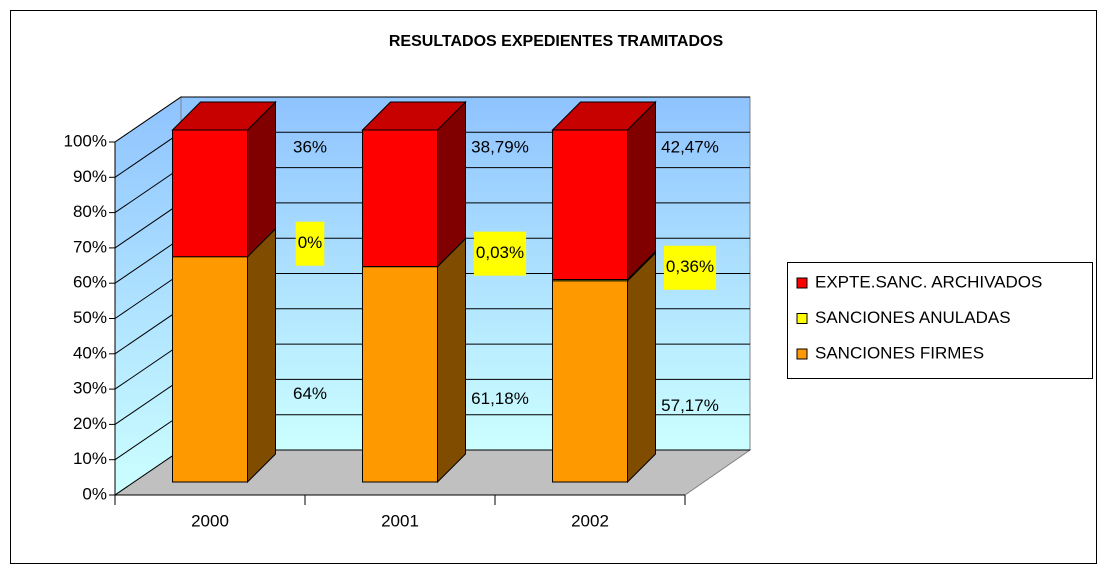 This screenshot has width=1098, height=570. I want to click on value-label: 0%, so click(310, 242).